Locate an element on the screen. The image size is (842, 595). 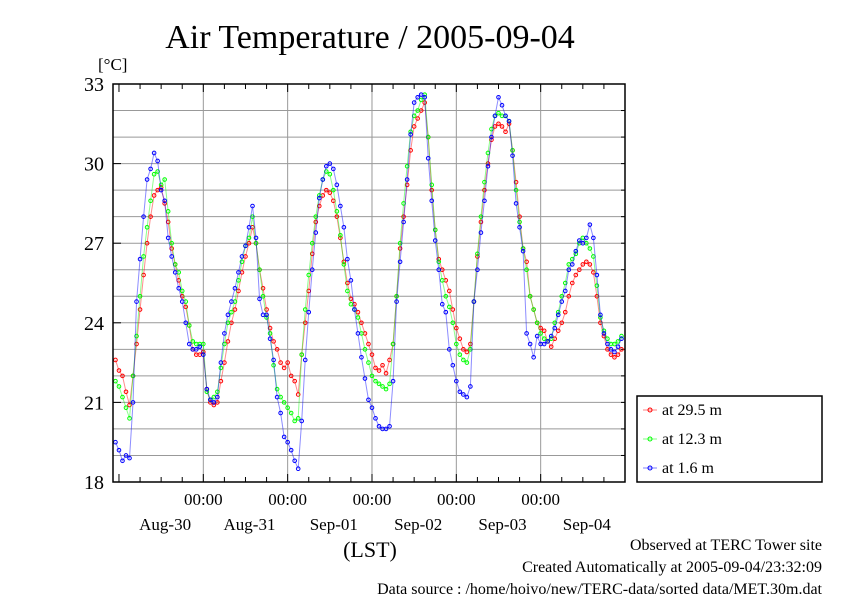
x-day-label: Sep-01 is located at coordinates (334, 524).